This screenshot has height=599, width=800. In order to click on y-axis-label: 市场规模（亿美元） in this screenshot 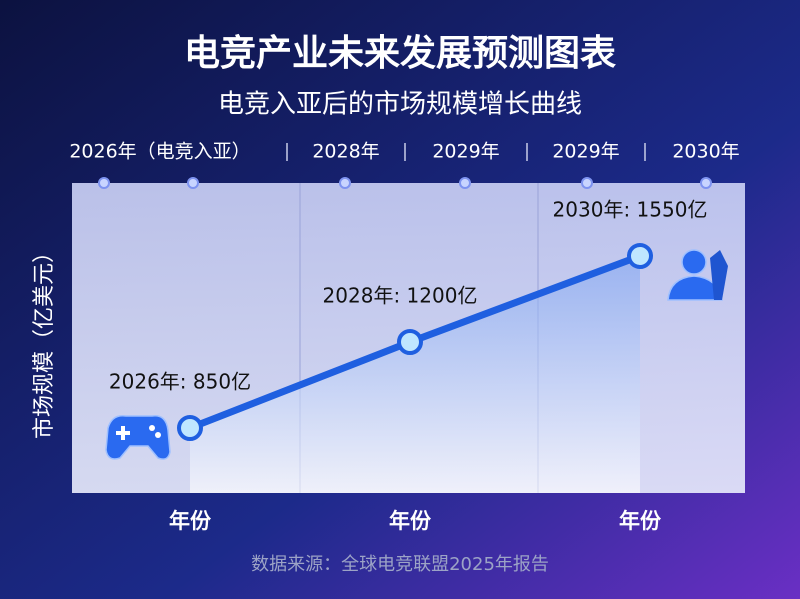, I will do `click(44, 340)`.